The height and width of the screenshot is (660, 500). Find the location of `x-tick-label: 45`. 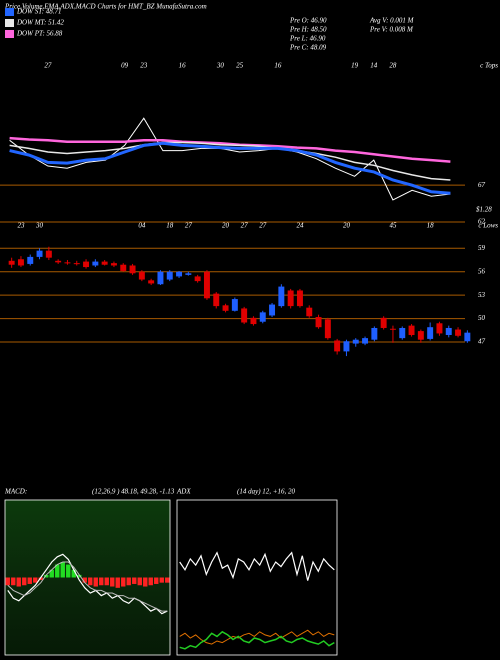

x-tick-label: 45 is located at coordinates (393, 226).